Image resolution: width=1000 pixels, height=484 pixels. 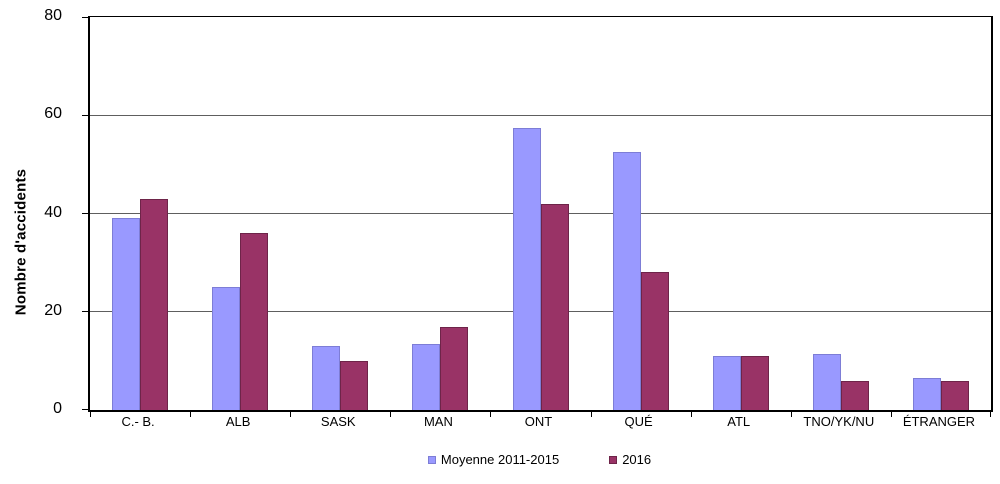 What do you see at coordinates (654, 341) in the screenshot?
I see `bar-s2-c6` at bounding box center [654, 341].